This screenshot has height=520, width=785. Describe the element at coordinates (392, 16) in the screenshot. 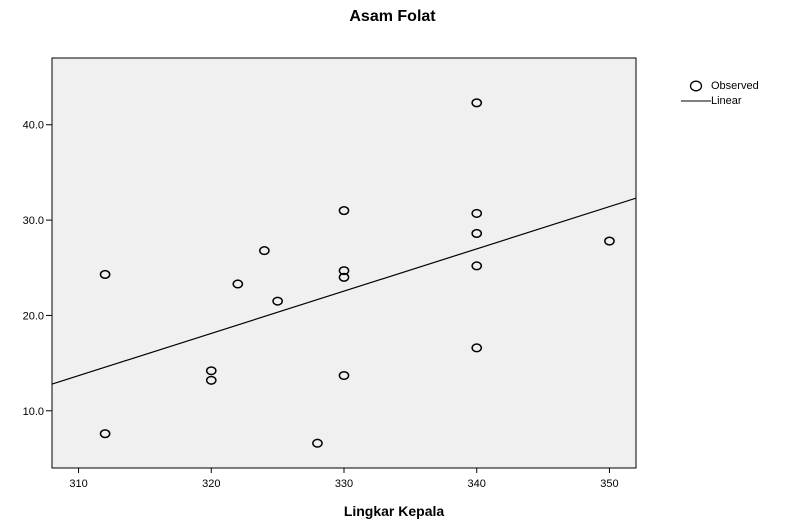

I see `chart-title: Asam Folat` at that location.